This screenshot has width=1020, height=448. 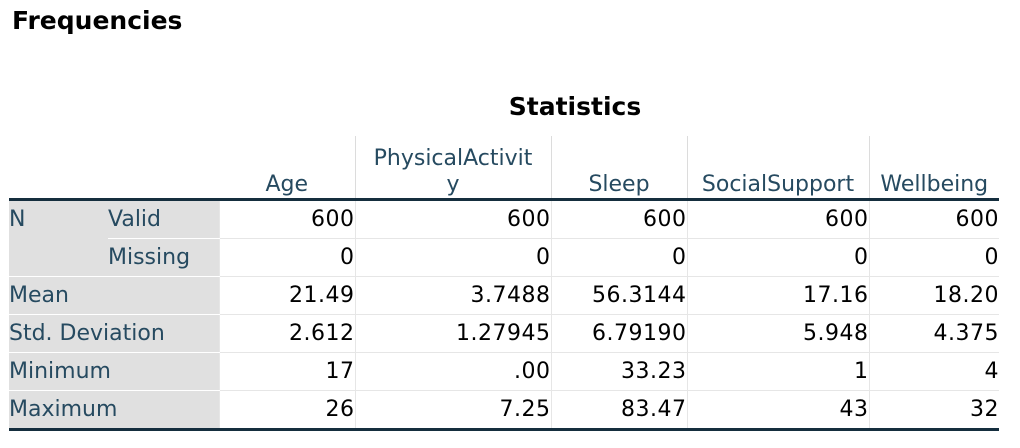 What do you see at coordinates (618, 371) in the screenshot?
I see `cell-min-sleep: 33.23` at bounding box center [618, 371].